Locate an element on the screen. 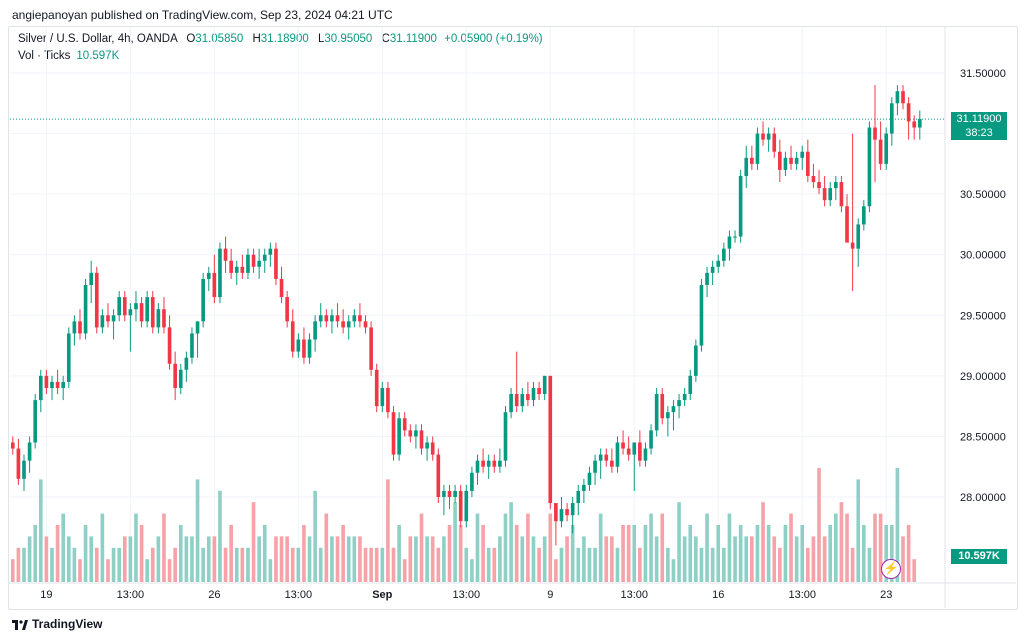 This screenshot has height=641, width=1024. last-price-value: 31.11900 is located at coordinates (979, 119).